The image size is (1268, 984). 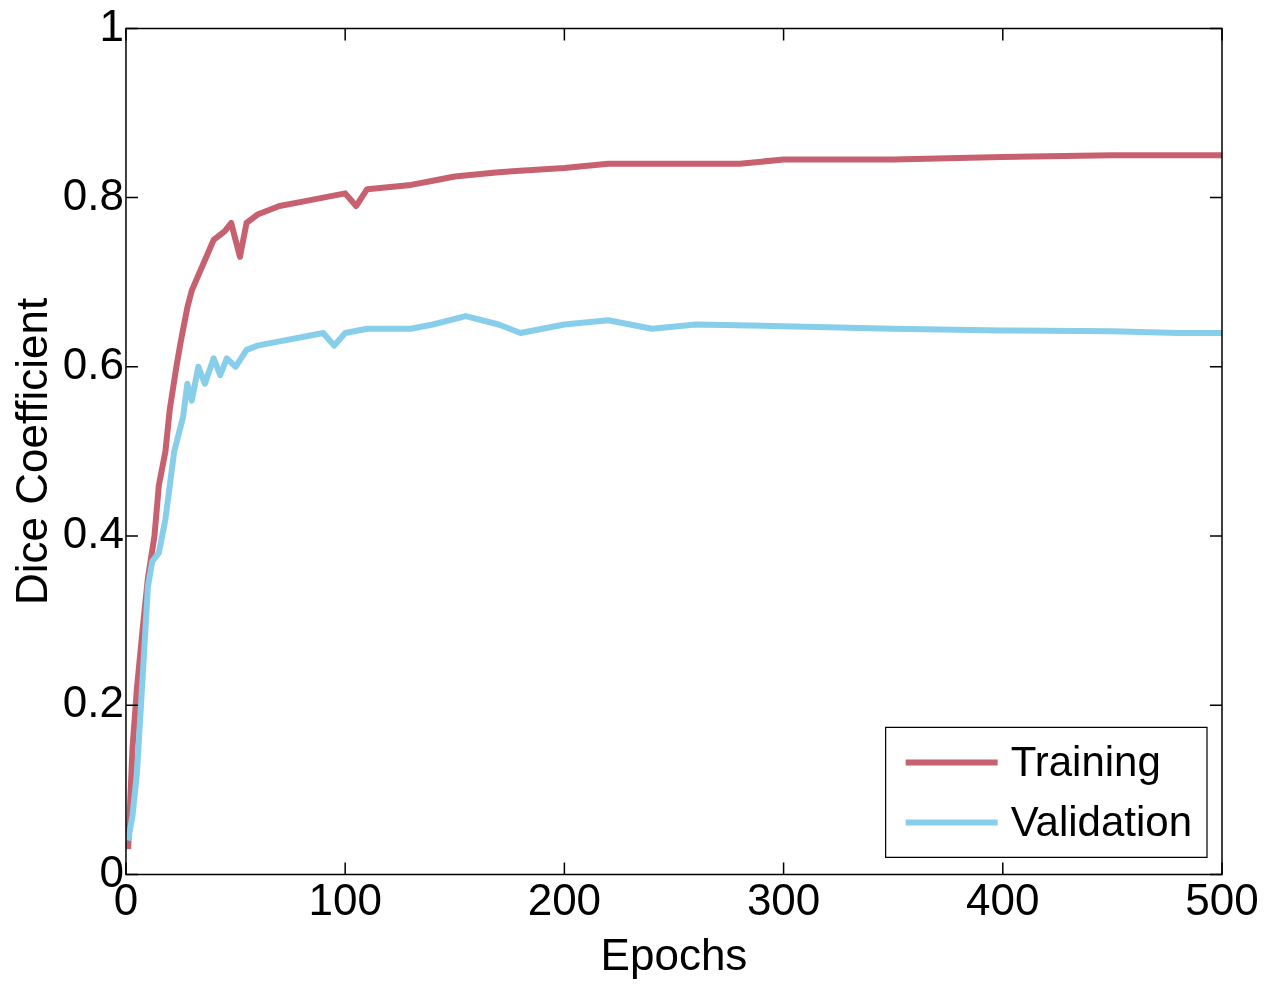 I want to click on y-tick-label: 0.8, so click(x=93, y=194).